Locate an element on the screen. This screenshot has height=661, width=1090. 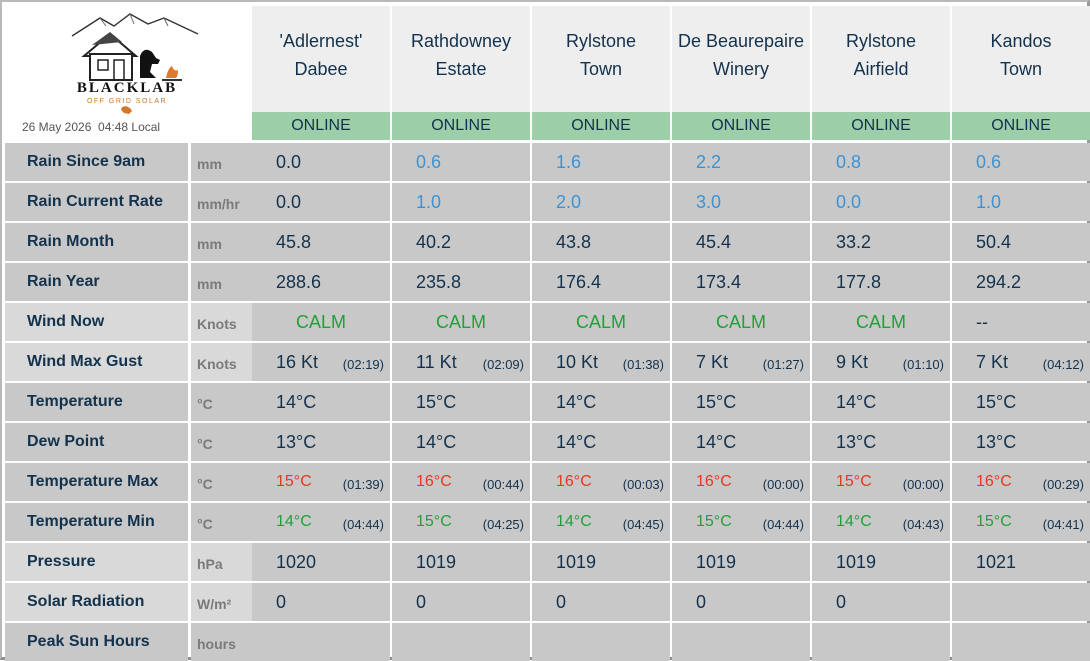
cell-value: 45.8 is located at coordinates (294, 241).